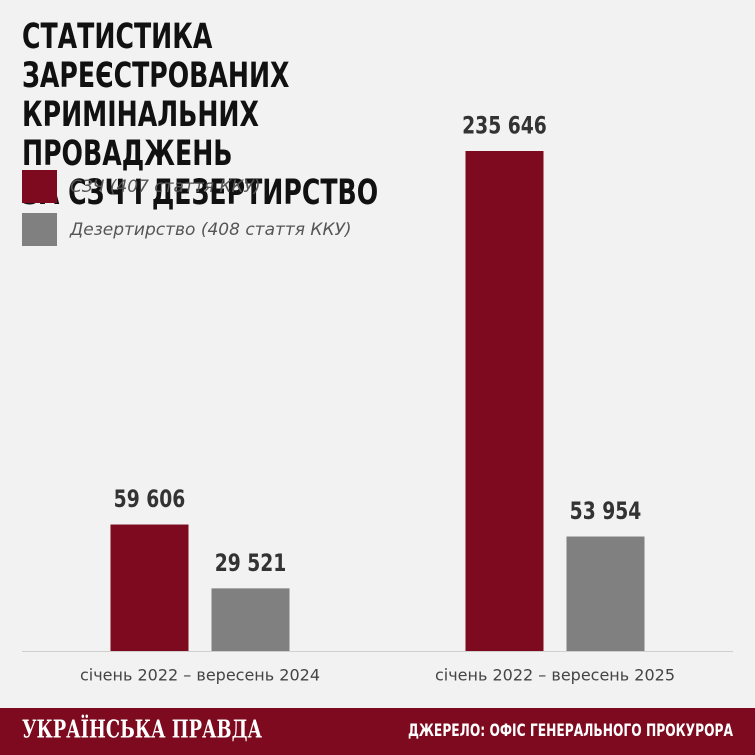 The height and width of the screenshot is (755, 755). I want to click on footer-bar, so click(377, 731).